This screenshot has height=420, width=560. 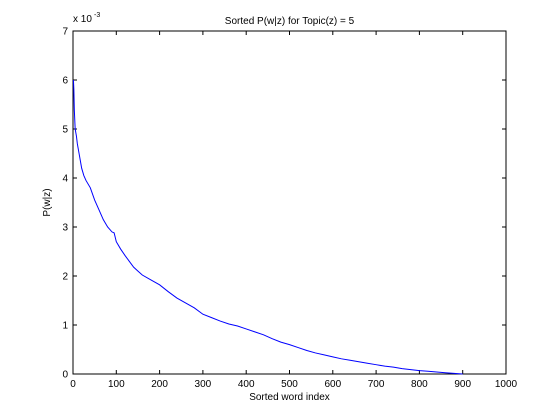 I want to click on y-tick-label: 1, so click(x=65, y=326).